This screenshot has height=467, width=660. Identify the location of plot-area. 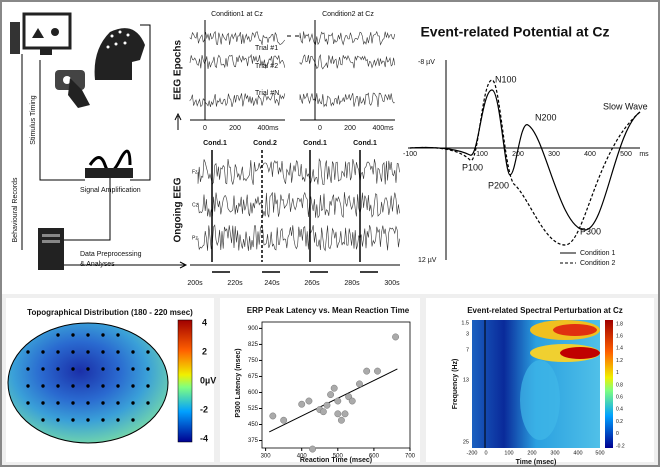
(336, 385).